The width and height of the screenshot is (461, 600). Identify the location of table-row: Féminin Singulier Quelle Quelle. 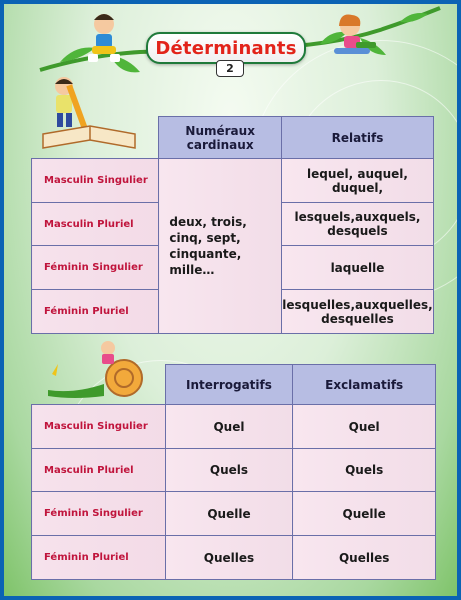
(233, 513).